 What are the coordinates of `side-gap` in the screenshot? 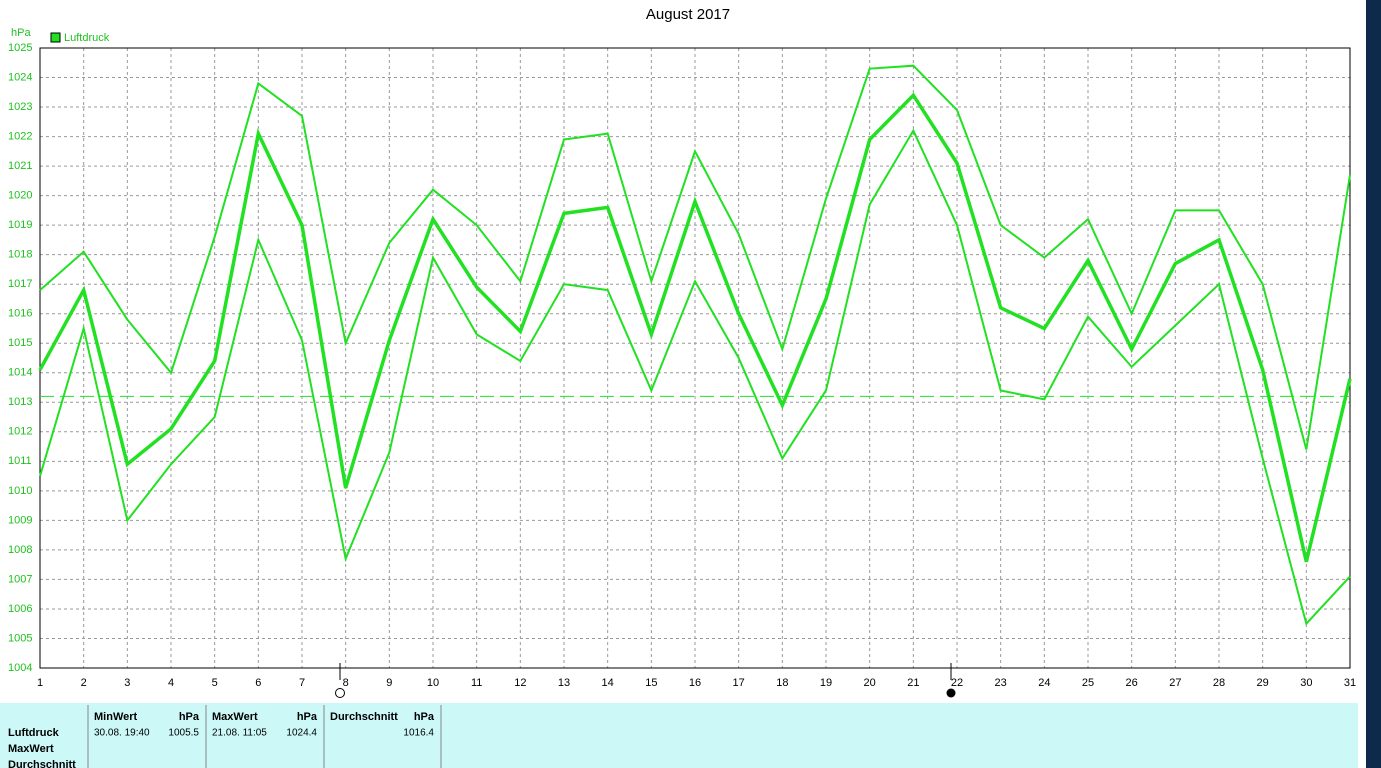 It's located at (1362, 384).